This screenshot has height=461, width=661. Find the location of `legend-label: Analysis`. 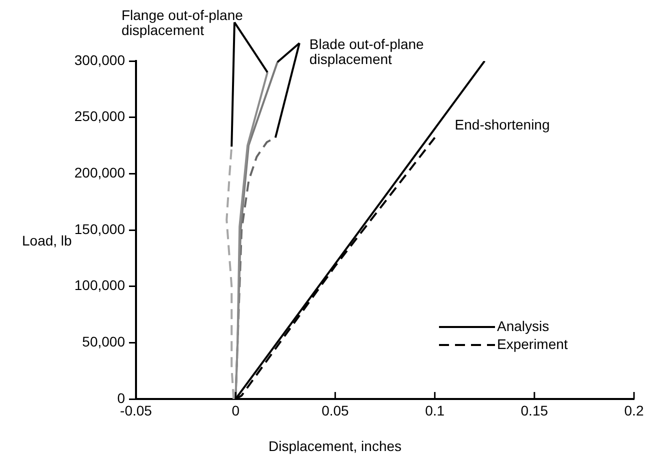

legend-label: Analysis is located at coordinates (523, 326).